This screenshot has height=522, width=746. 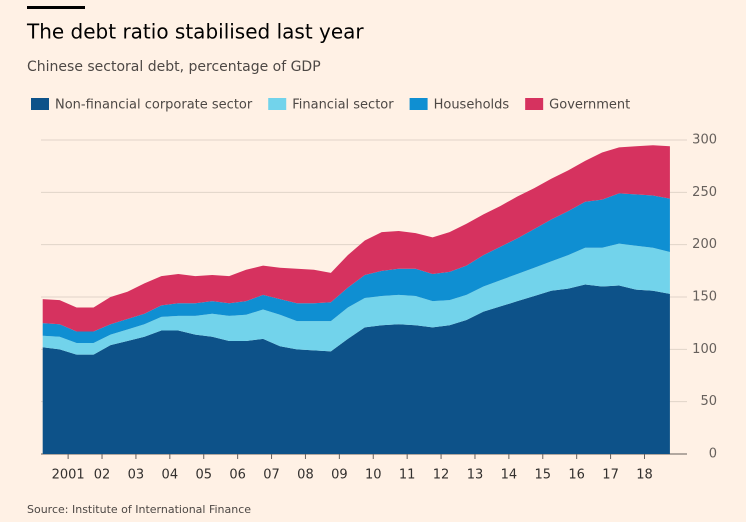 I want to click on x-tick-label: 17, so click(x=610, y=475).